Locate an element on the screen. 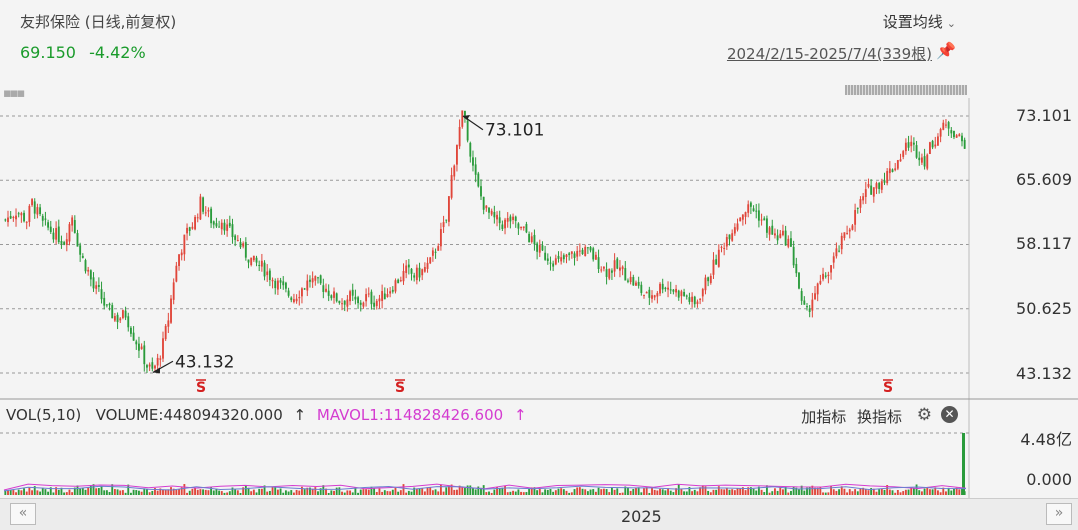 The width and height of the screenshot is (1078, 530). low-annotation: 43.132 is located at coordinates (204, 362).